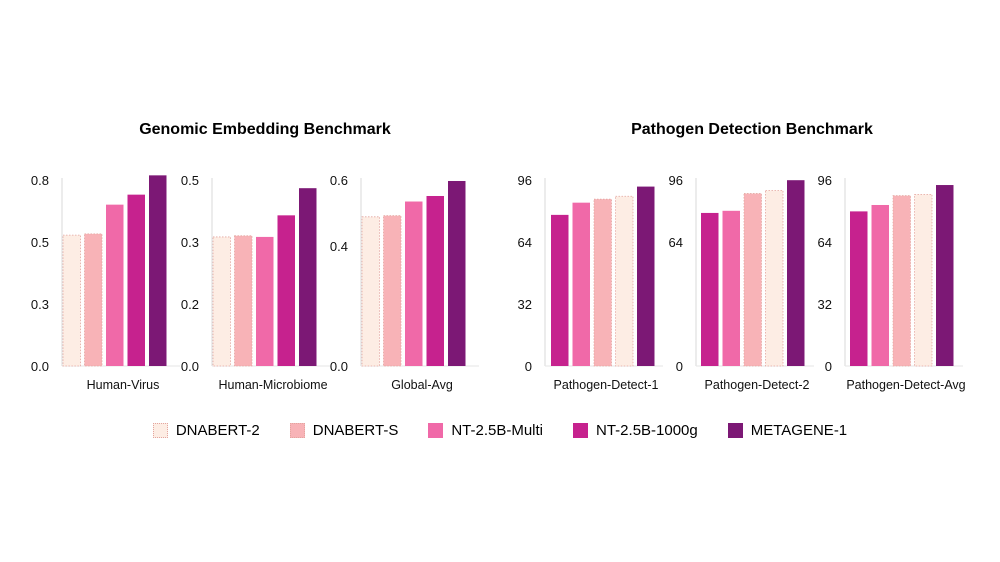  What do you see at coordinates (123, 385) in the screenshot?
I see `x-axis-label: Human-Virus` at bounding box center [123, 385].